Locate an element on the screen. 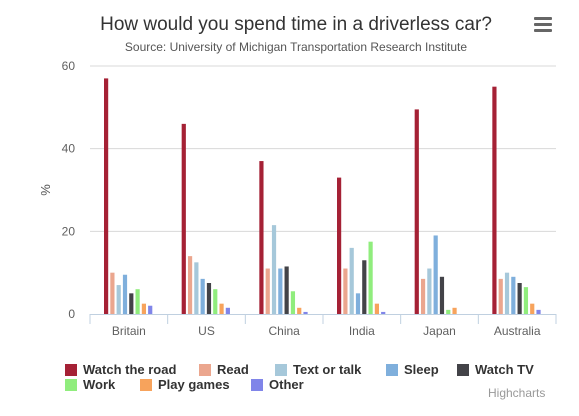 The height and width of the screenshot is (416, 579). bar-text-or-talk-australia is located at coordinates (507, 293).